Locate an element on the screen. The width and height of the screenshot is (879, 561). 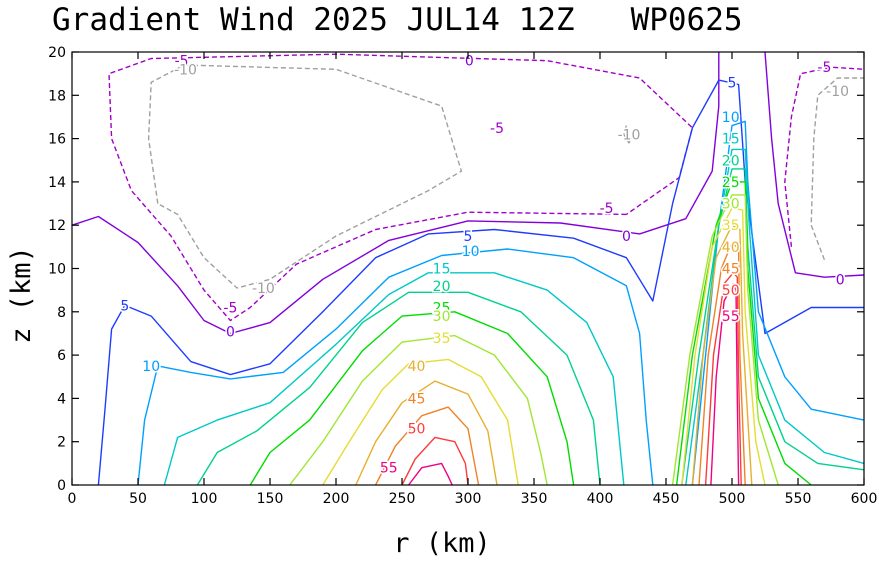
contour-label-21: -10 is located at coordinates (263, 289).